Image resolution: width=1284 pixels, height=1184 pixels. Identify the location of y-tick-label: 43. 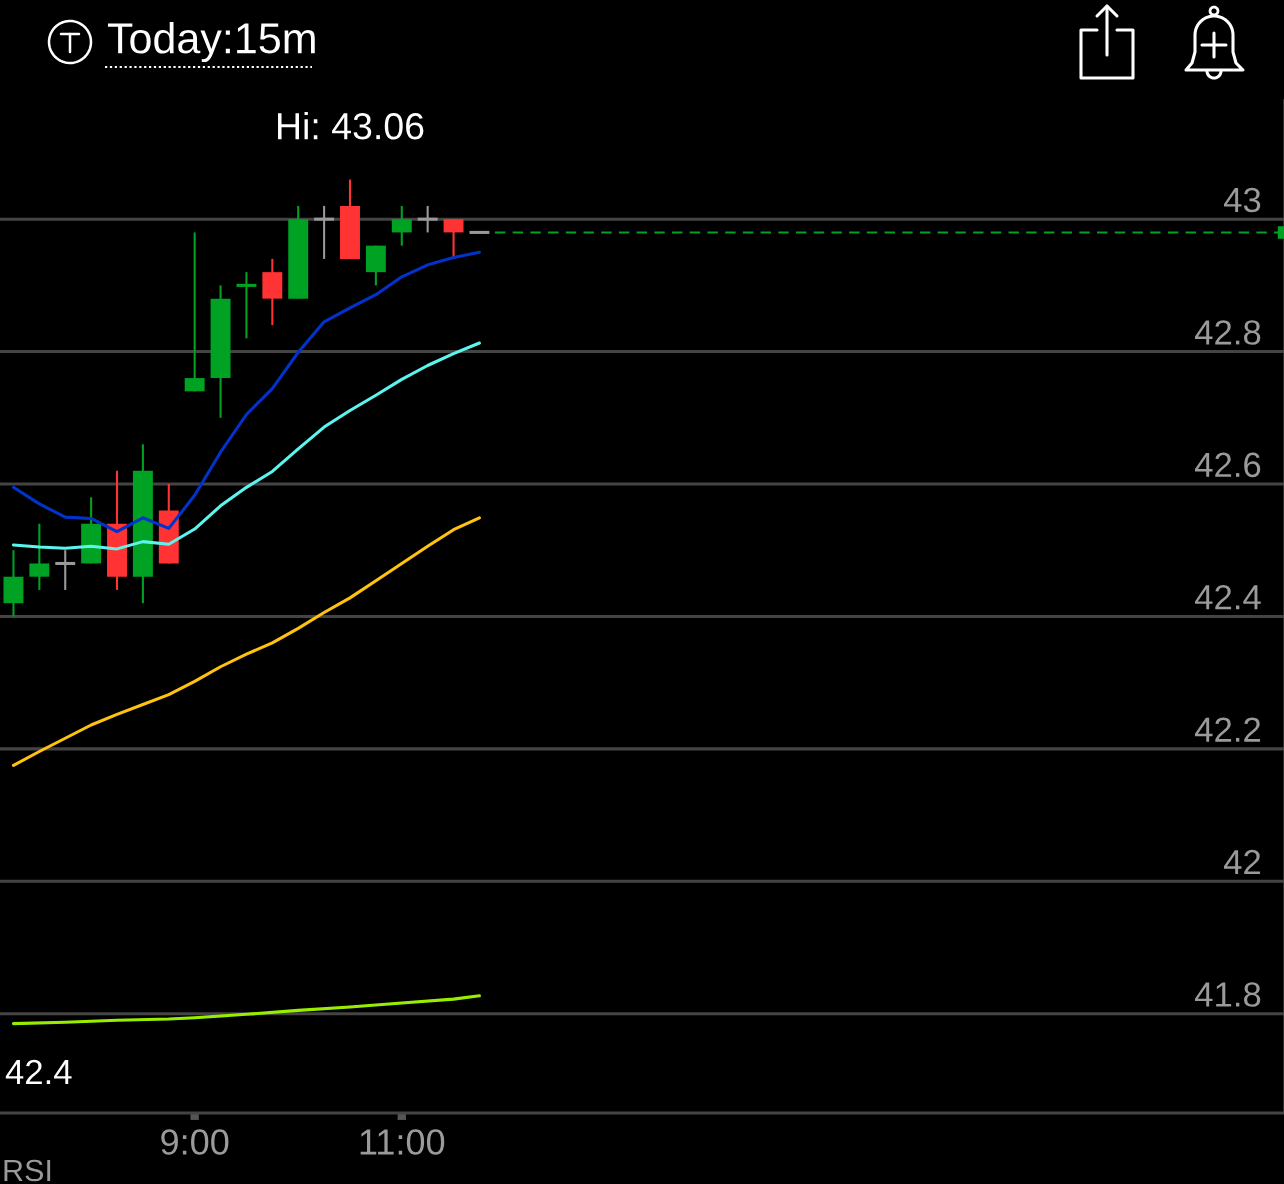
(1242, 200).